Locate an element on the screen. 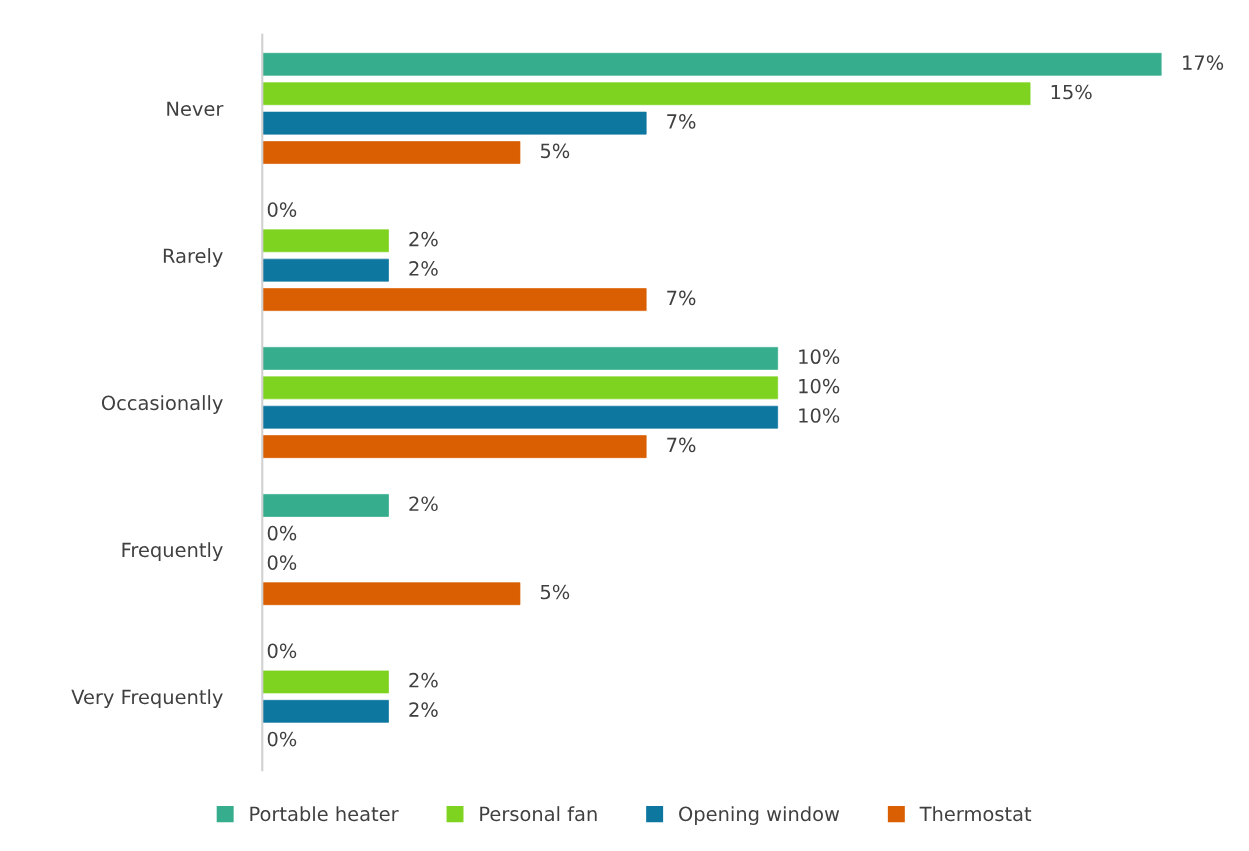 The image size is (1249, 851). y-tick-label: Never is located at coordinates (195, 109).